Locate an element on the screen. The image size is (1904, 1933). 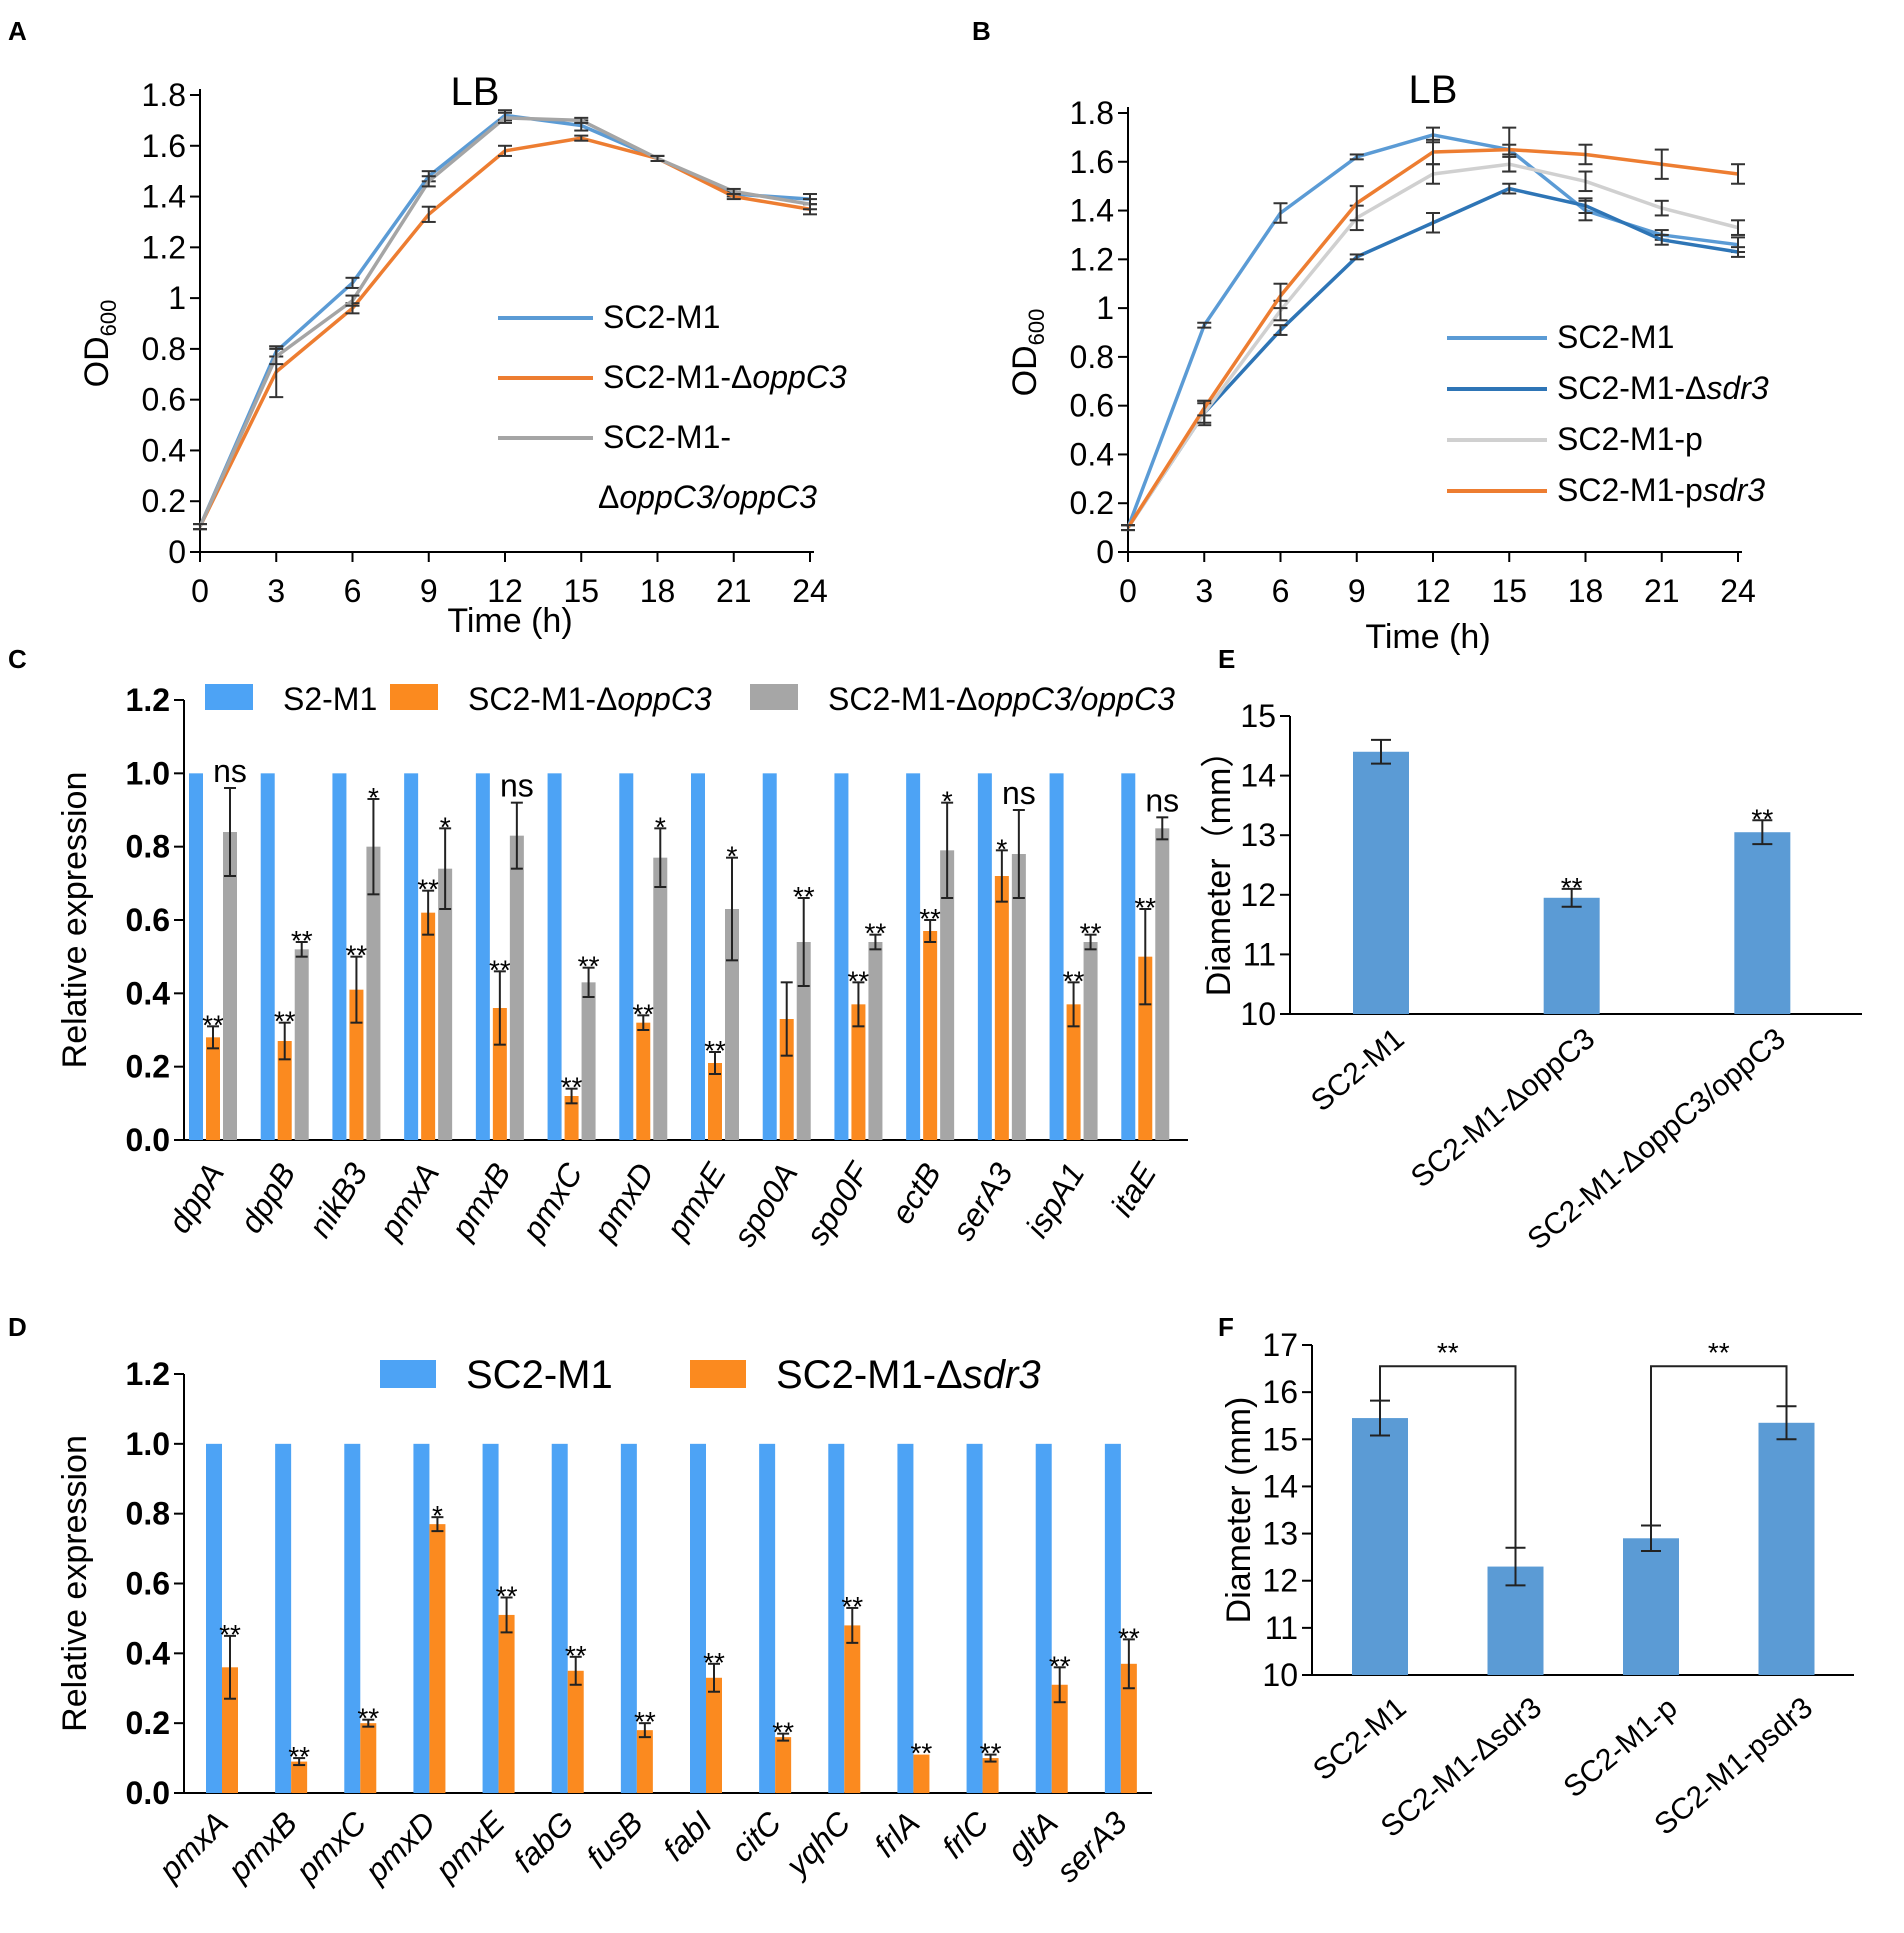
category-label: citC is located at coordinates (756, 1836).